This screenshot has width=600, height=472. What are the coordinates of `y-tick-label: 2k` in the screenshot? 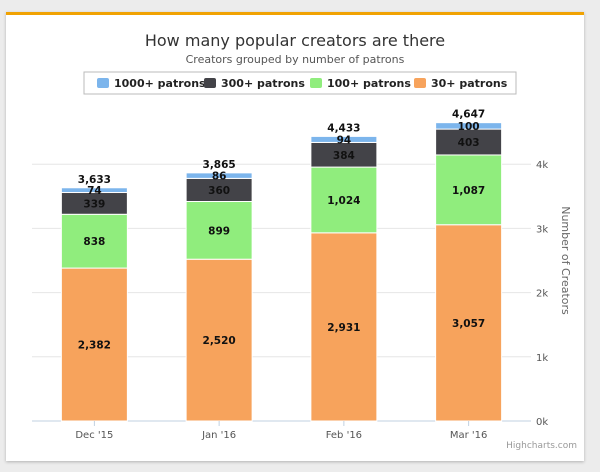 It's located at (542, 294).